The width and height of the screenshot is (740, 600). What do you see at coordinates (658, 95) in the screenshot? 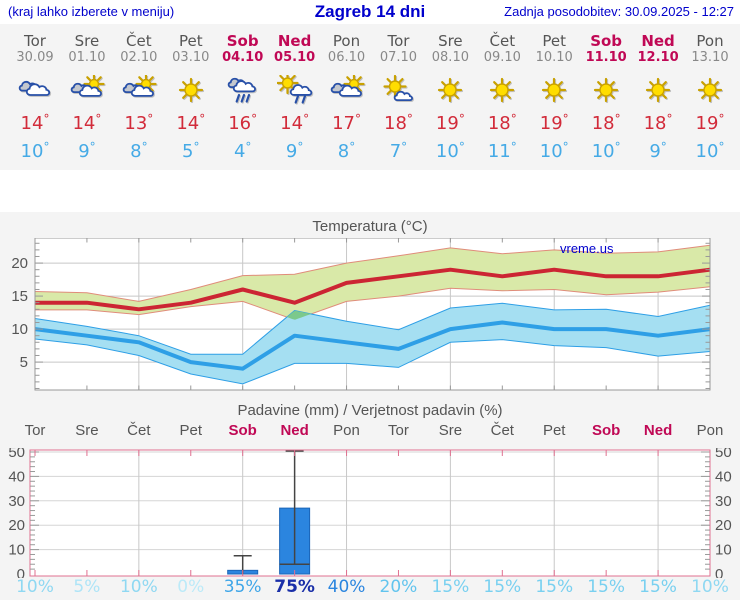
I see `day-column: Ned 12.10 18° 9°` at bounding box center [658, 95].